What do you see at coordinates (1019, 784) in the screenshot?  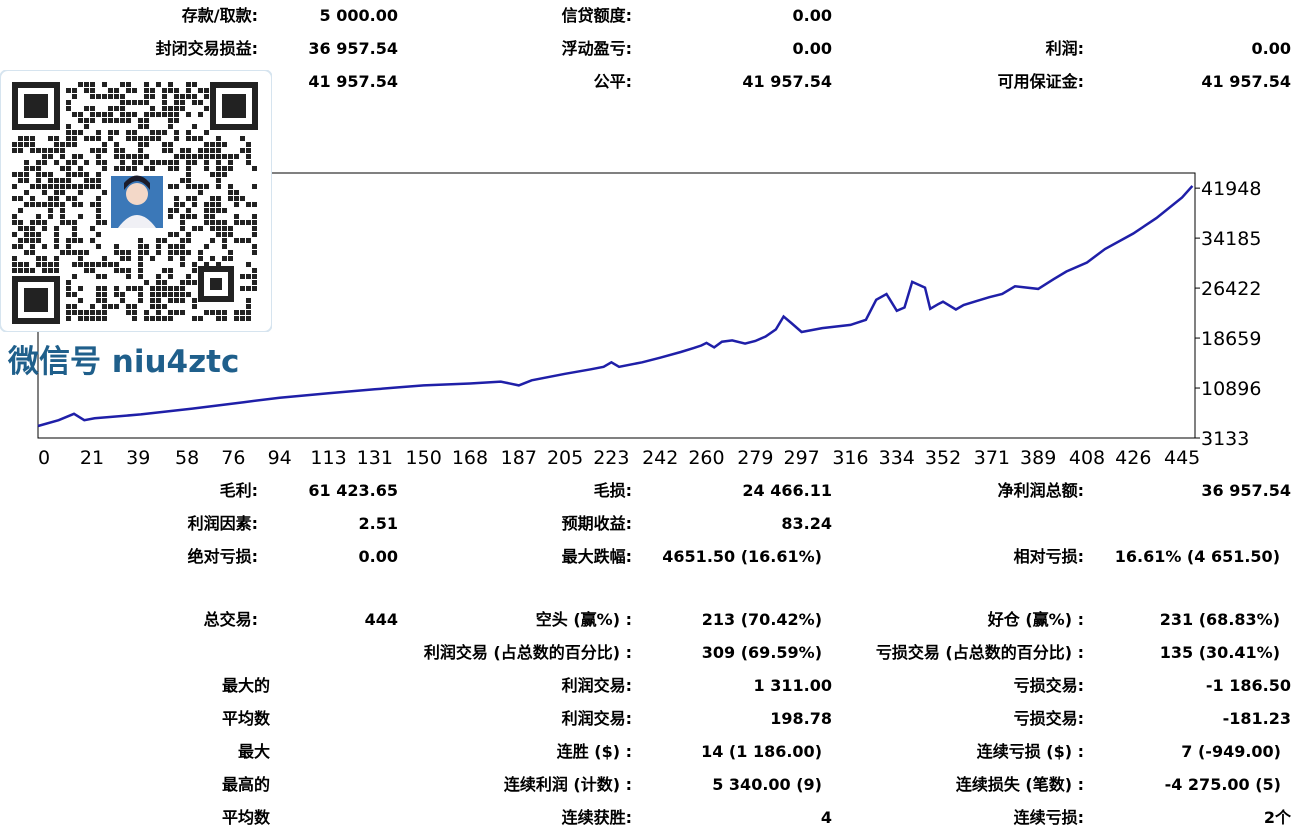 I see `max-cons-loss-label: 连续损失 (笔数) :` at bounding box center [1019, 784].